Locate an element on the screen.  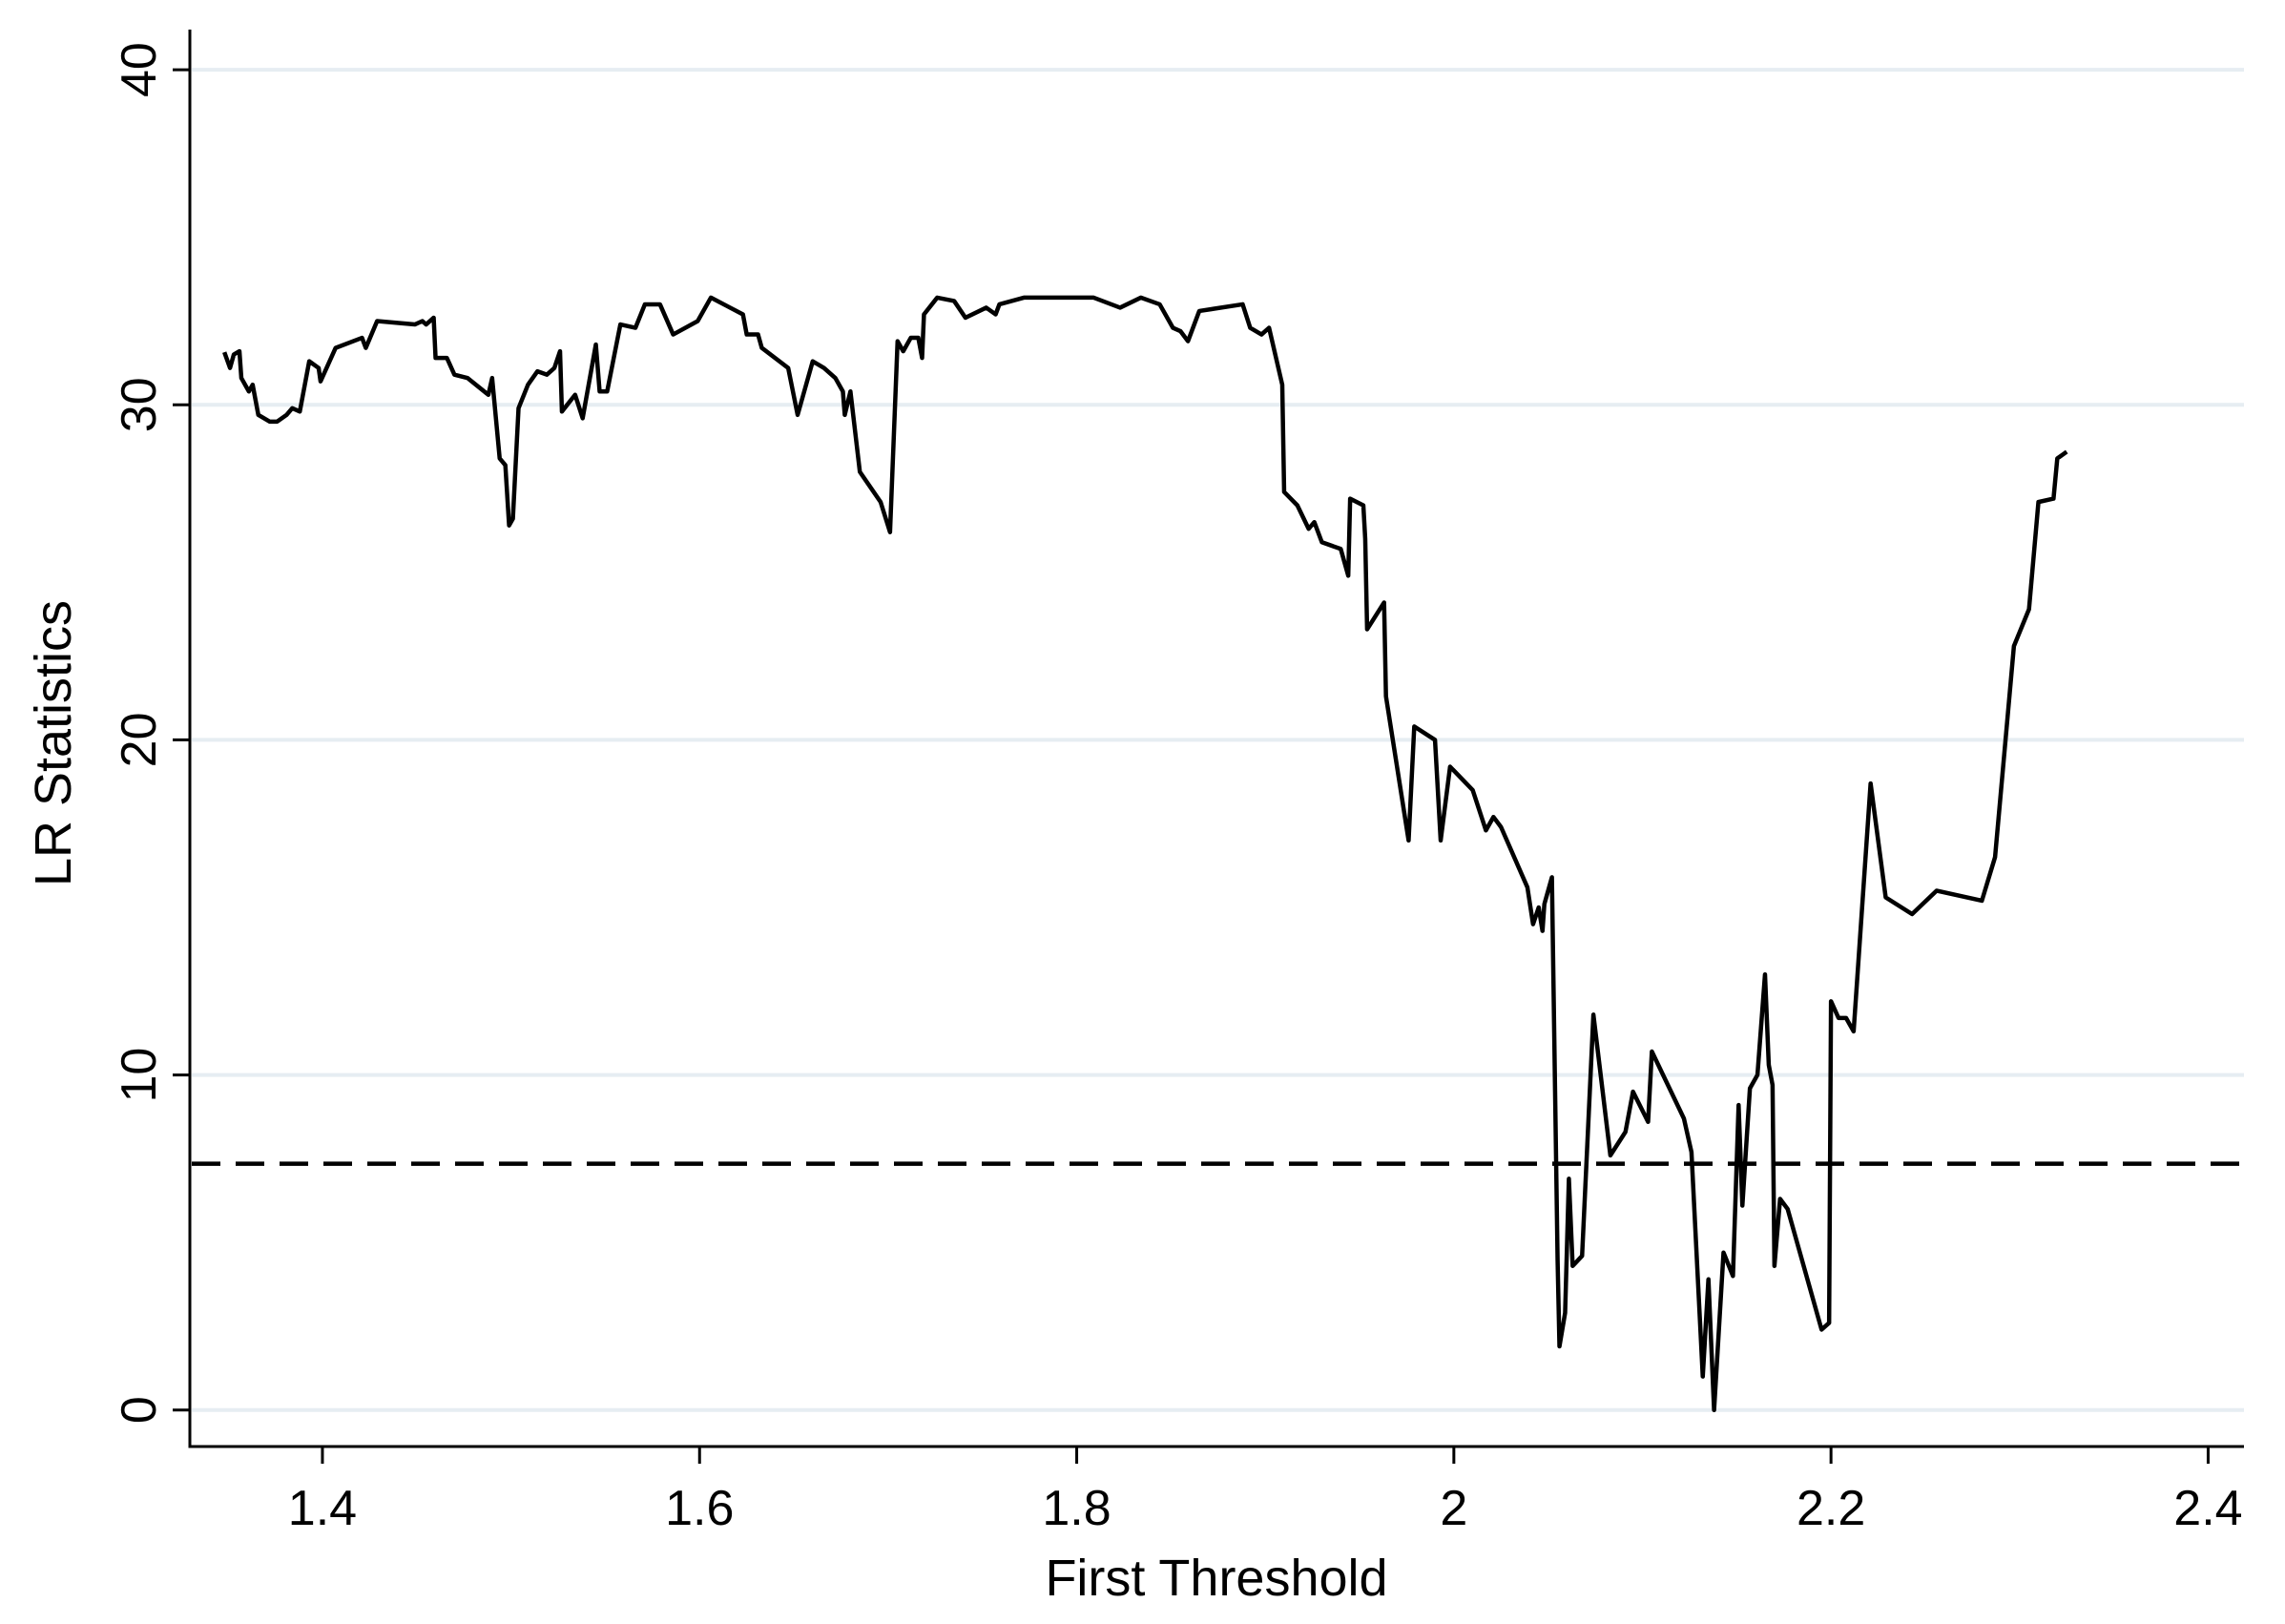
y-tick-label: 30 is located at coordinates (139, 404).